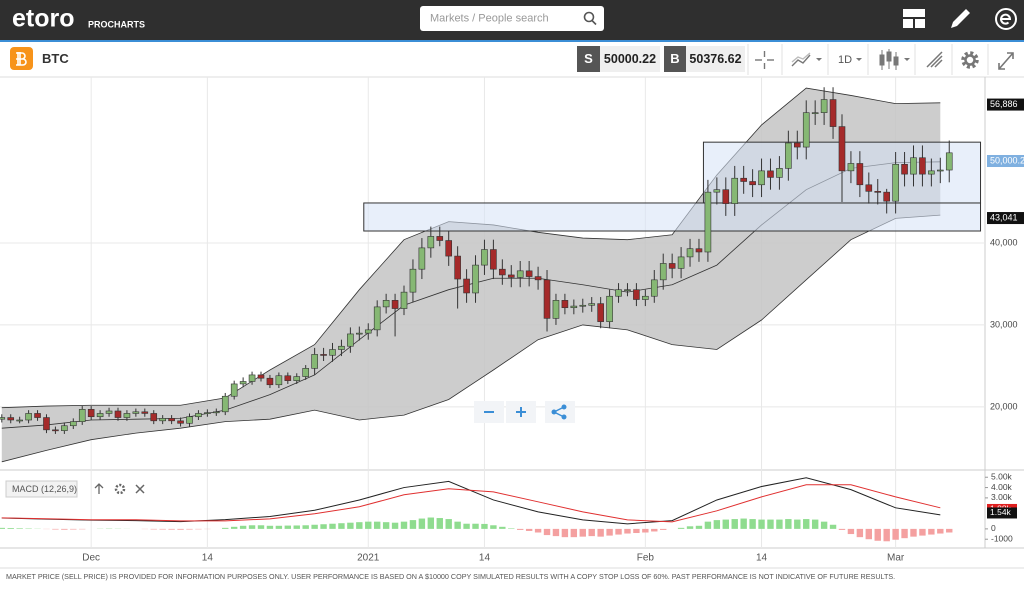 Image resolution: width=1024 pixels, height=596 pixels. I want to click on macd-up-icon, so click(99, 488).